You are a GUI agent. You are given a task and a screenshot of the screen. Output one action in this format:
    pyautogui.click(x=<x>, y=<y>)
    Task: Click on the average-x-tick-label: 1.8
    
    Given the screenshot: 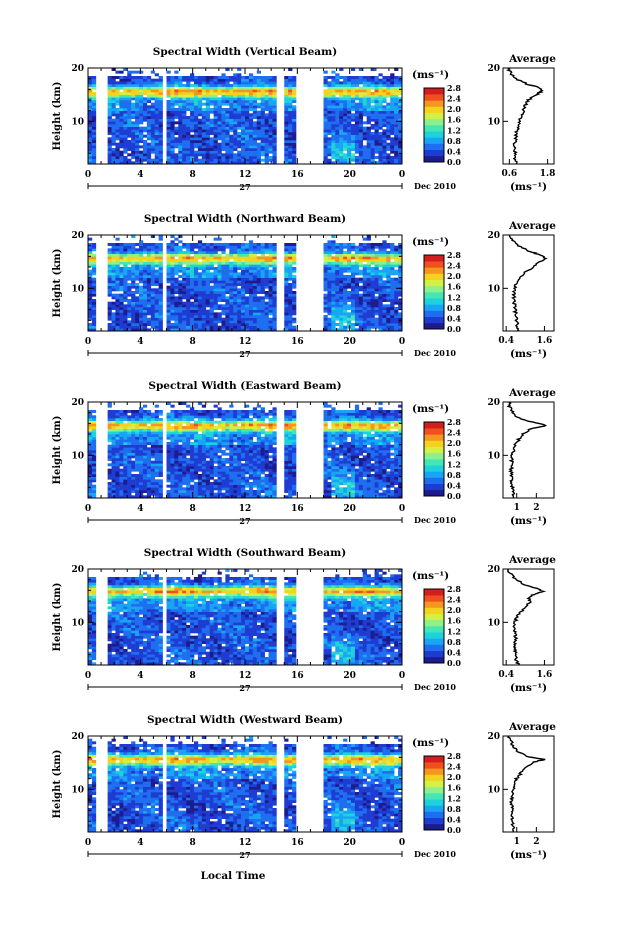 What is the action you would take?
    pyautogui.click(x=548, y=174)
    